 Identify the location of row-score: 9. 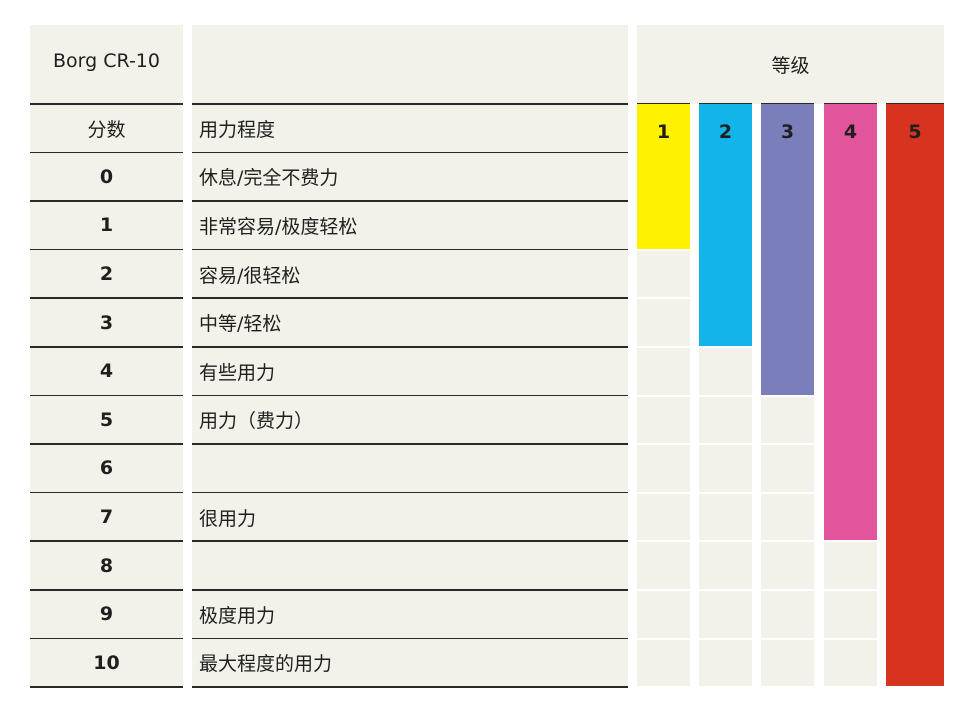
(106, 614).